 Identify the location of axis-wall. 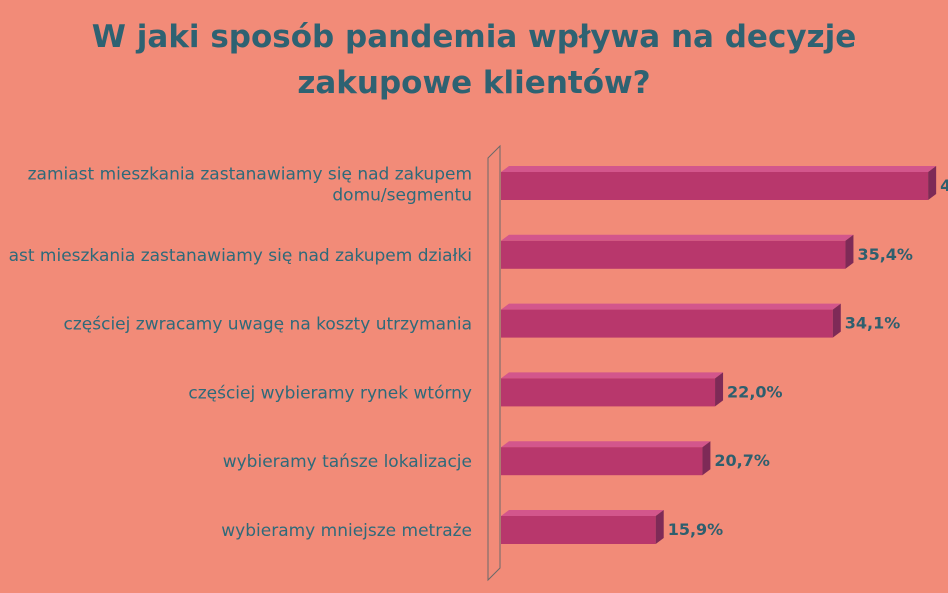
(494, 363).